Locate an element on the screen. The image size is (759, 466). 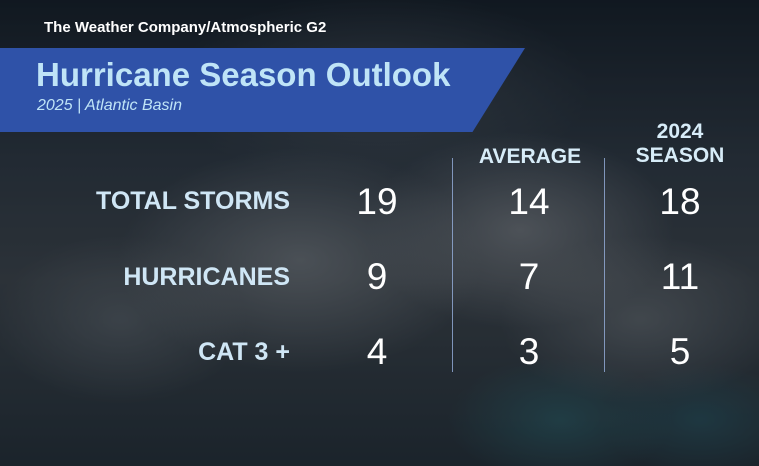
value-cat3-average: 3 is located at coordinates (529, 351).